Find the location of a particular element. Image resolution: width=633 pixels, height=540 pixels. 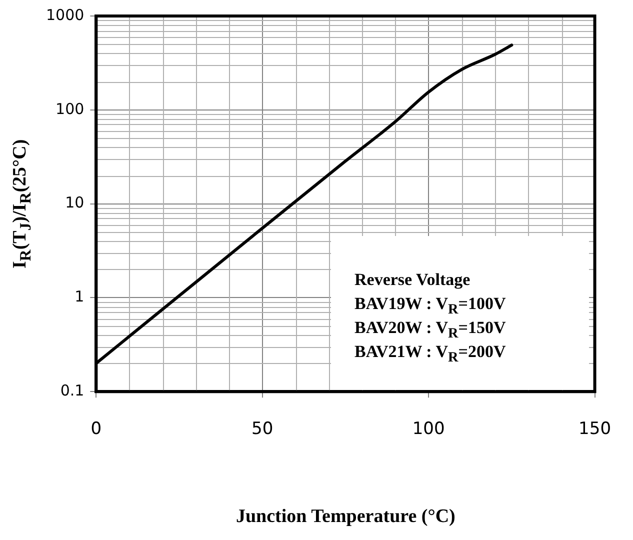

y-tick-label: 1000 is located at coordinates (65, 15).